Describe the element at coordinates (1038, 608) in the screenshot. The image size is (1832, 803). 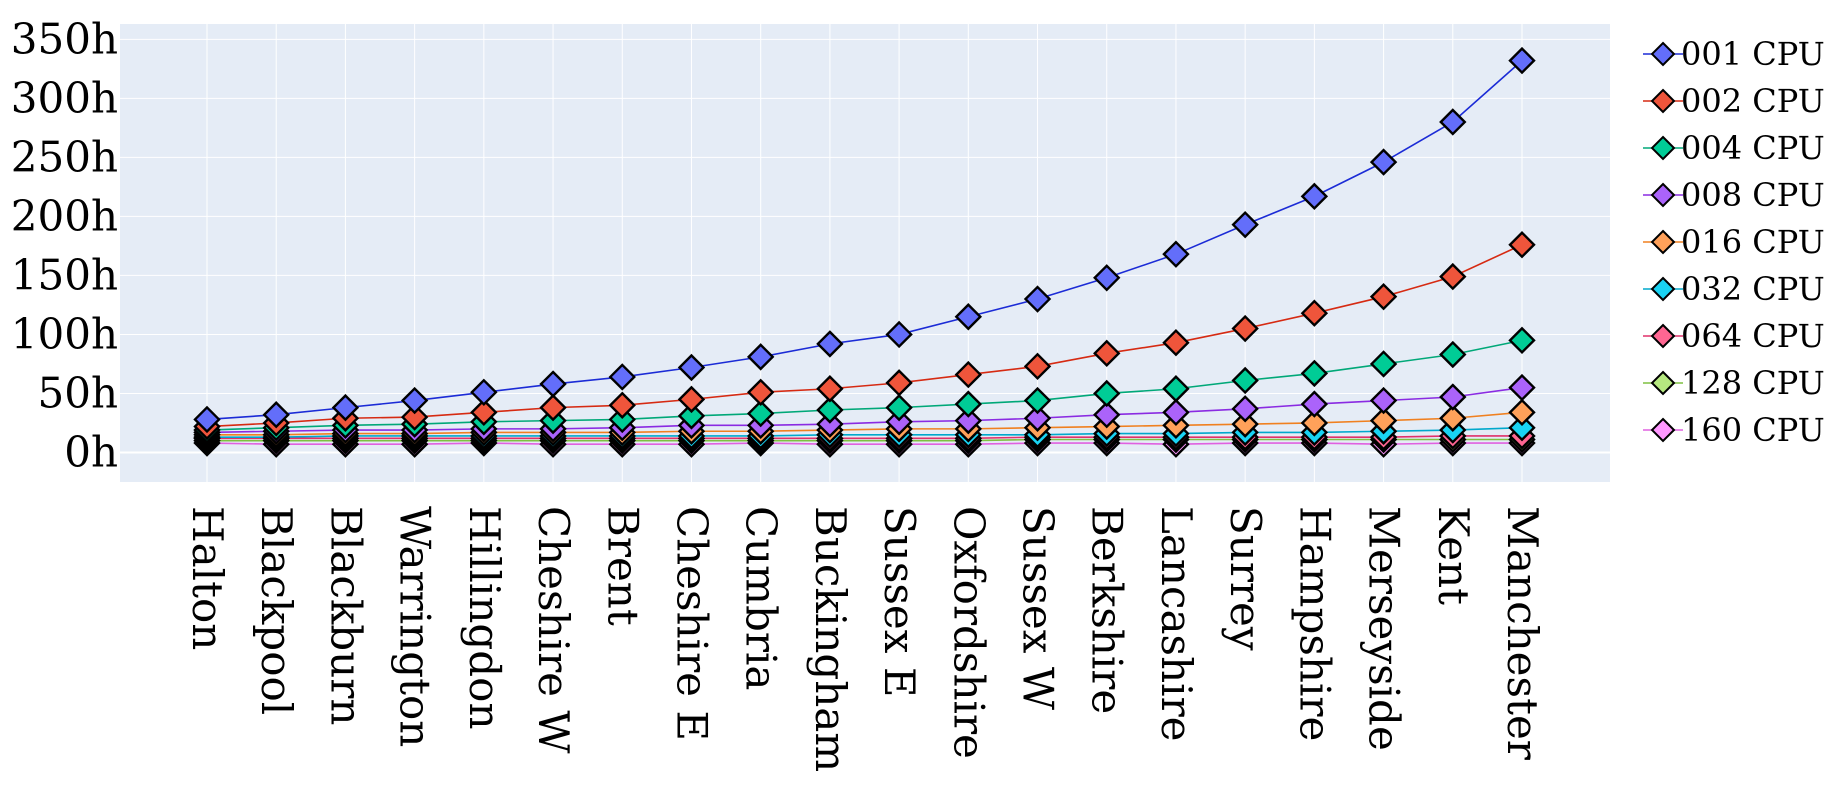
I see `x-tick-label: Sussex W` at that location.